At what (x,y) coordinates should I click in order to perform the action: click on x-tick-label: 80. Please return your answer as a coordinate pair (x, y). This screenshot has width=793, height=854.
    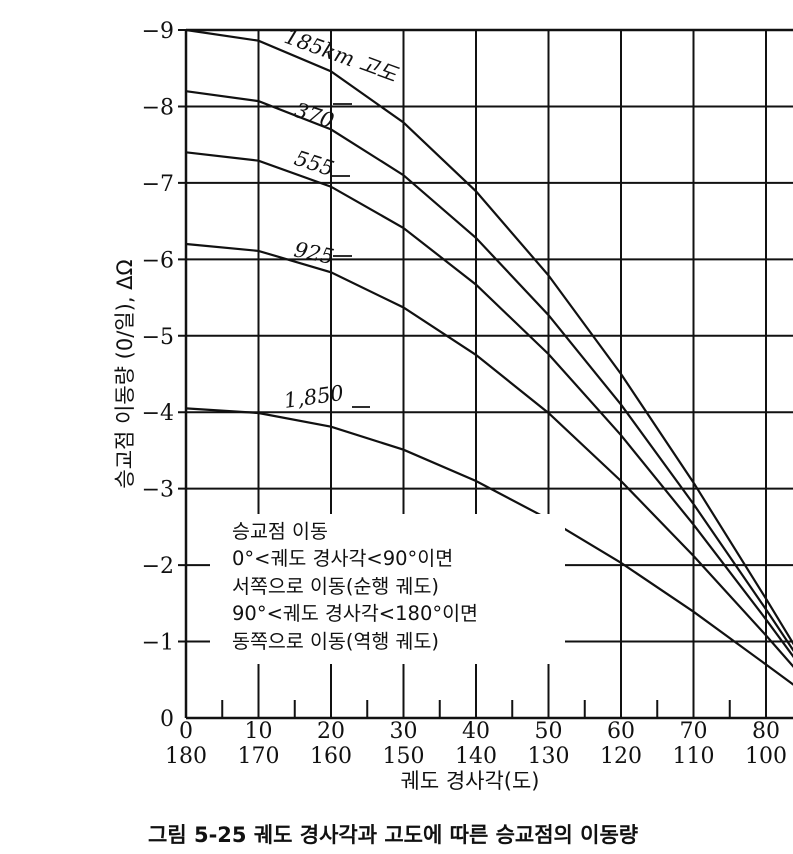
    Looking at the image, I should click on (766, 731).